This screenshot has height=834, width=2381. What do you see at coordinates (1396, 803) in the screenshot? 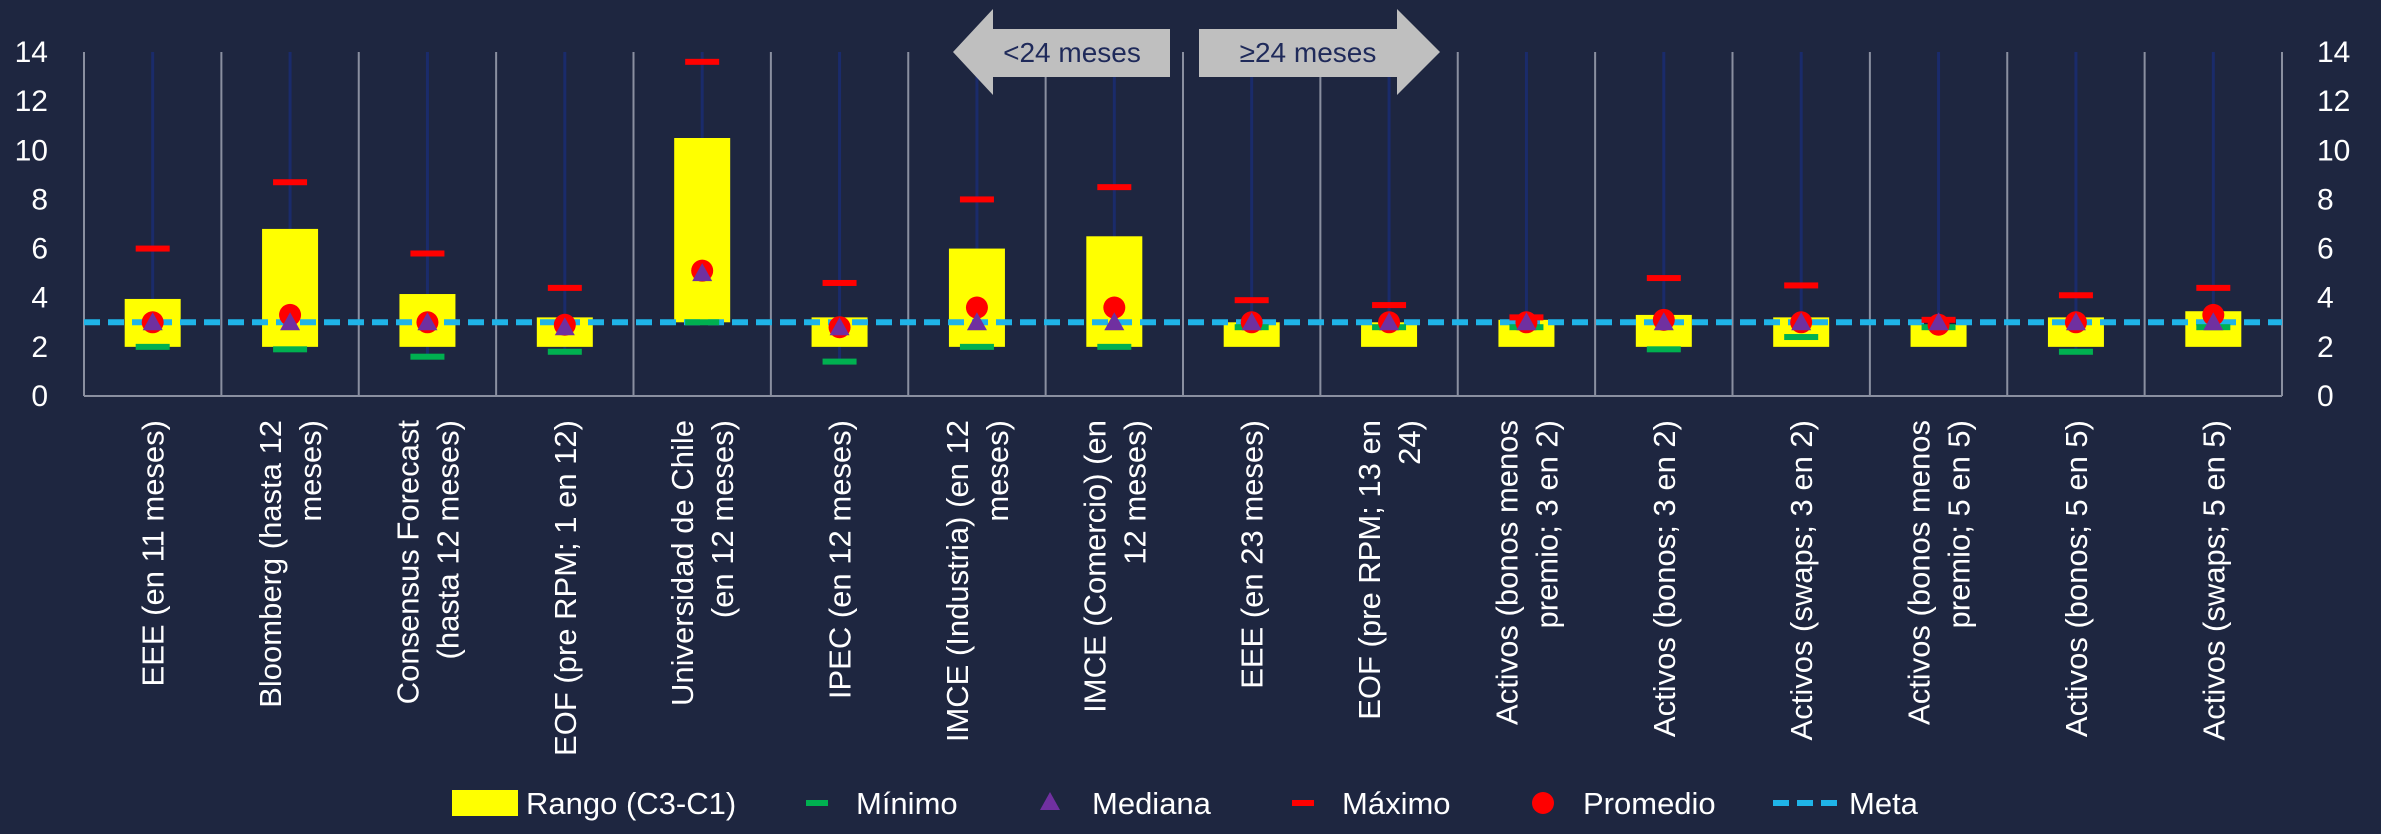
I see `legend-label: Máximo` at bounding box center [1396, 803].